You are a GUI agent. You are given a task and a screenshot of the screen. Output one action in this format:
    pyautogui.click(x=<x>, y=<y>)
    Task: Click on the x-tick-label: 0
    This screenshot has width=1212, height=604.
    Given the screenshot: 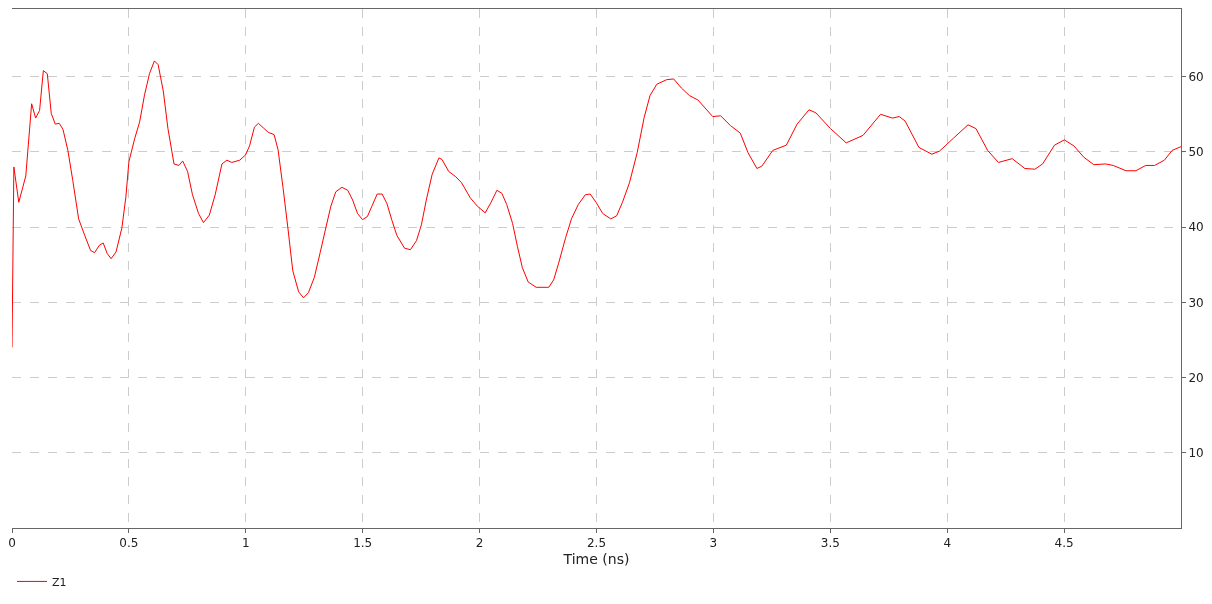 What is the action you would take?
    pyautogui.click(x=12, y=543)
    